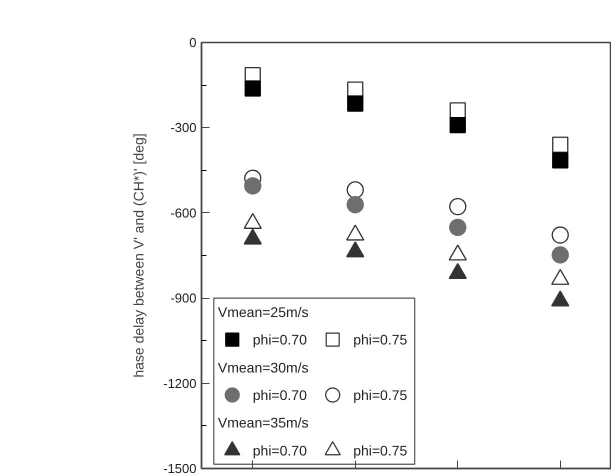  Describe the element at coordinates (183, 128) in the screenshot. I see `y-tick-label: -300` at that location.